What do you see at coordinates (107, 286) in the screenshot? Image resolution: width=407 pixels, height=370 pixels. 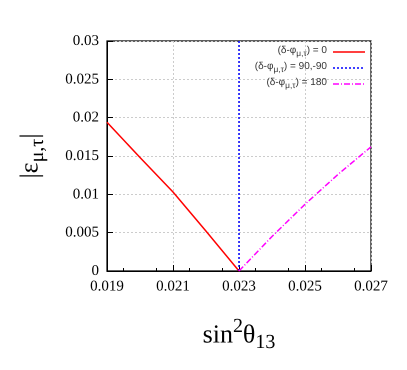 I see `x-tick-label: 0.019` at bounding box center [107, 286].